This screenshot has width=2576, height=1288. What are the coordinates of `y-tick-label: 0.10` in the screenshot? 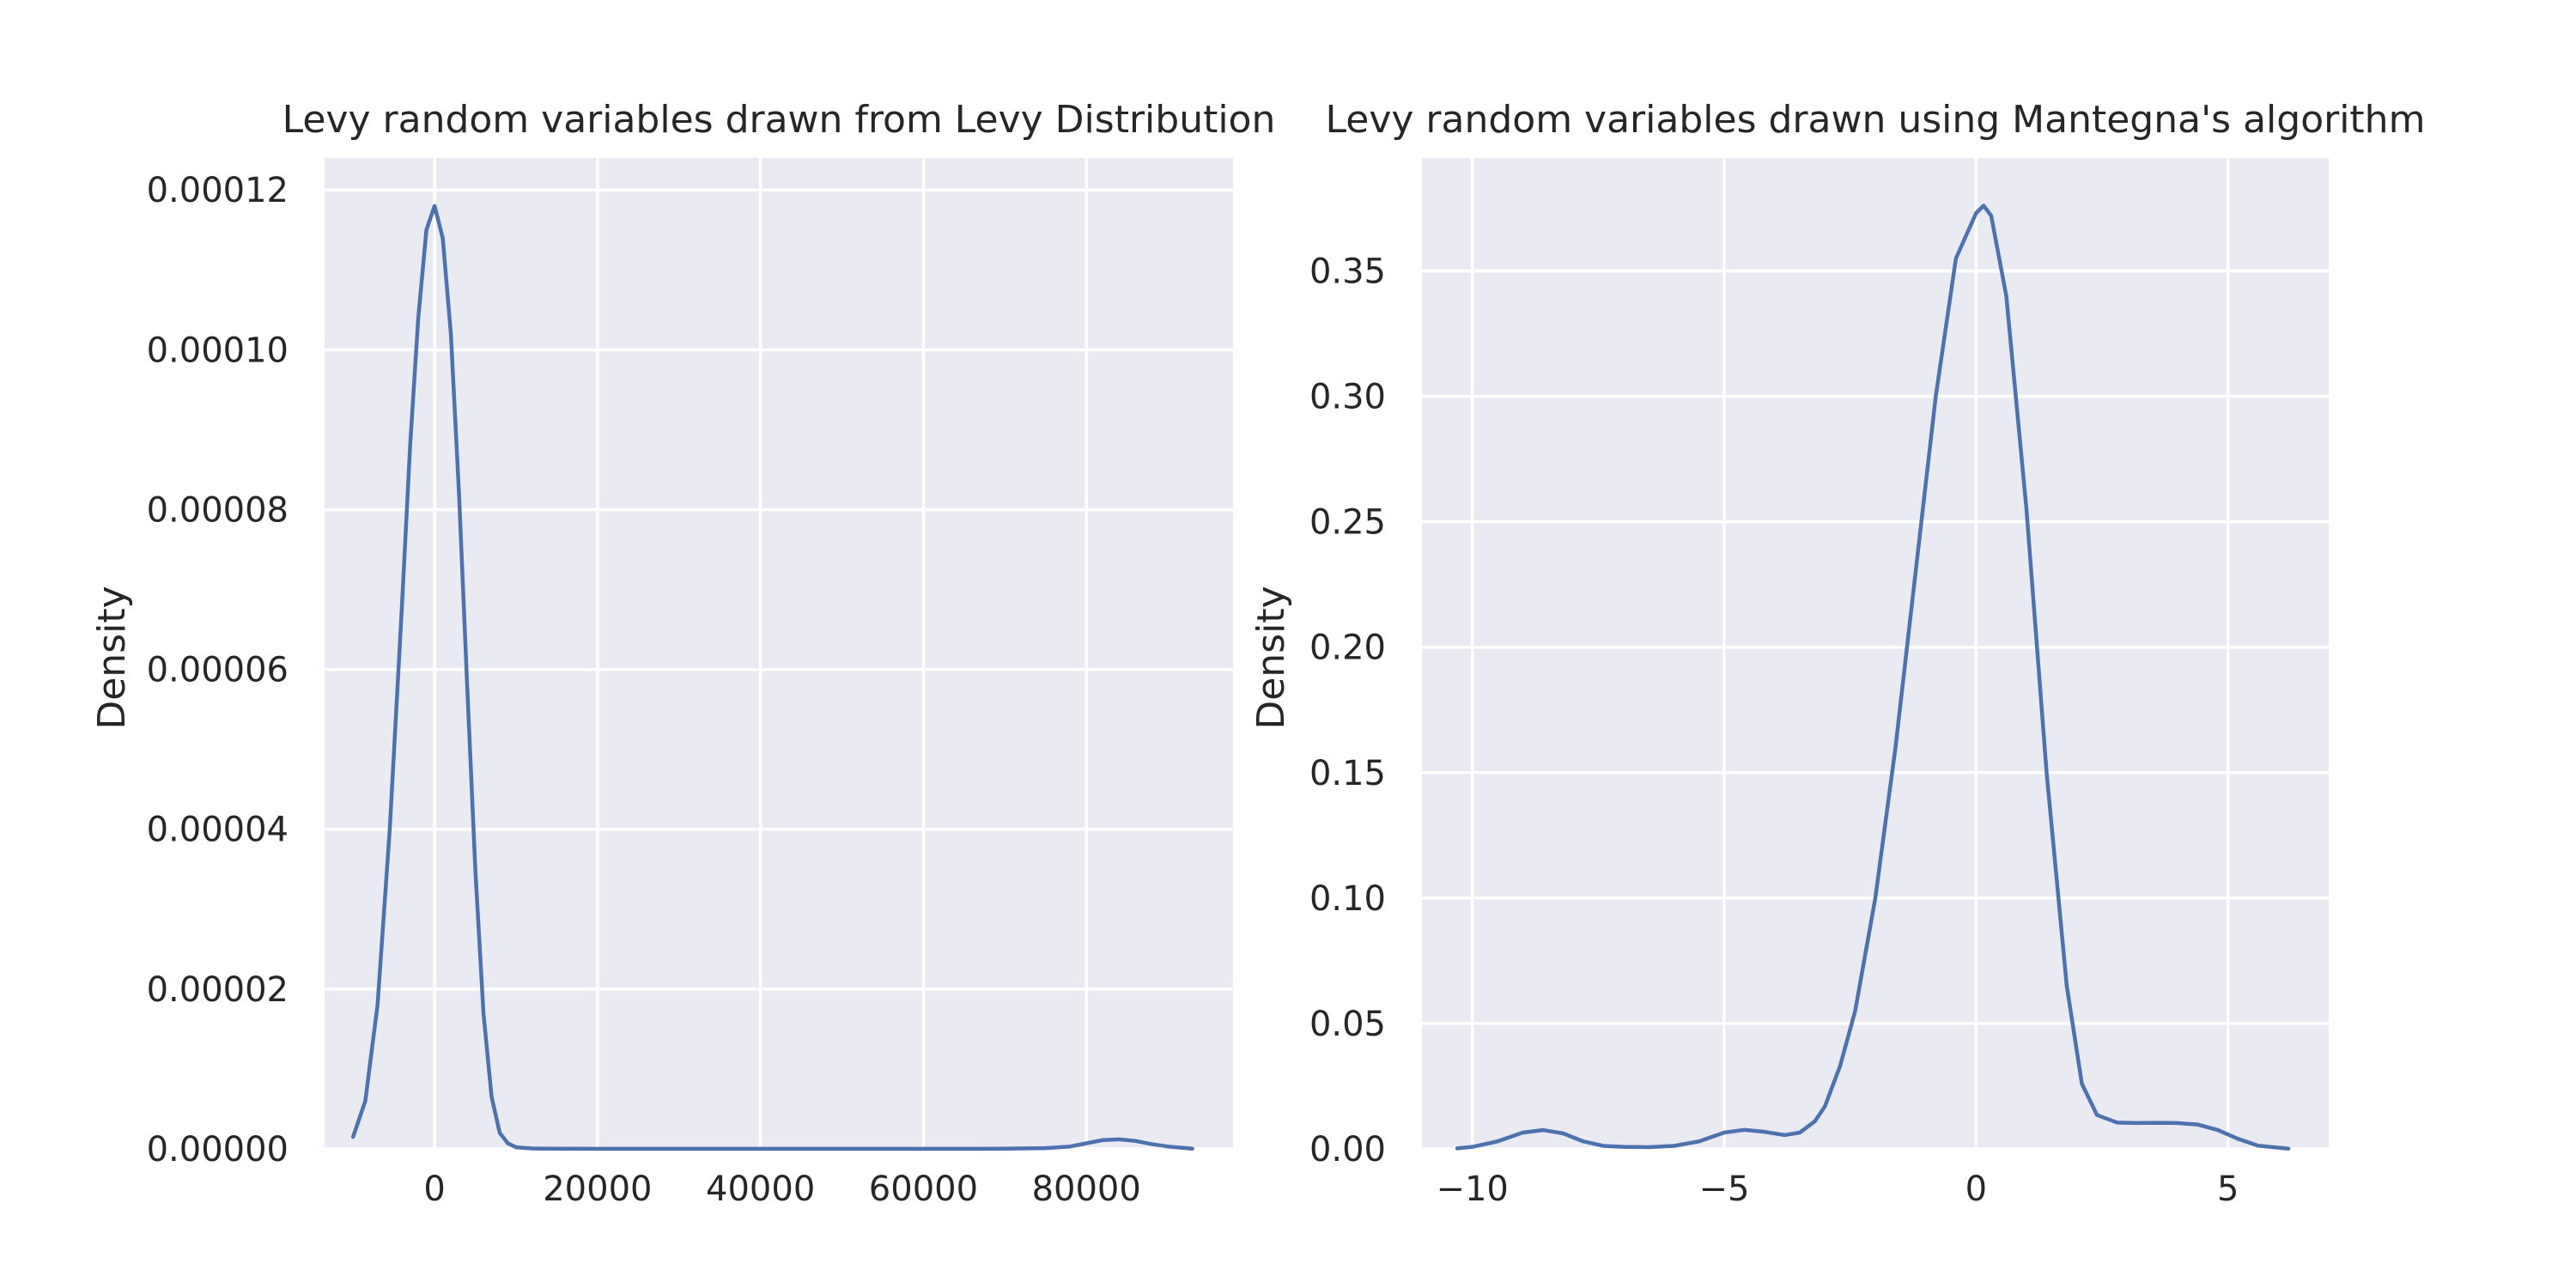 It's located at (1347, 899).